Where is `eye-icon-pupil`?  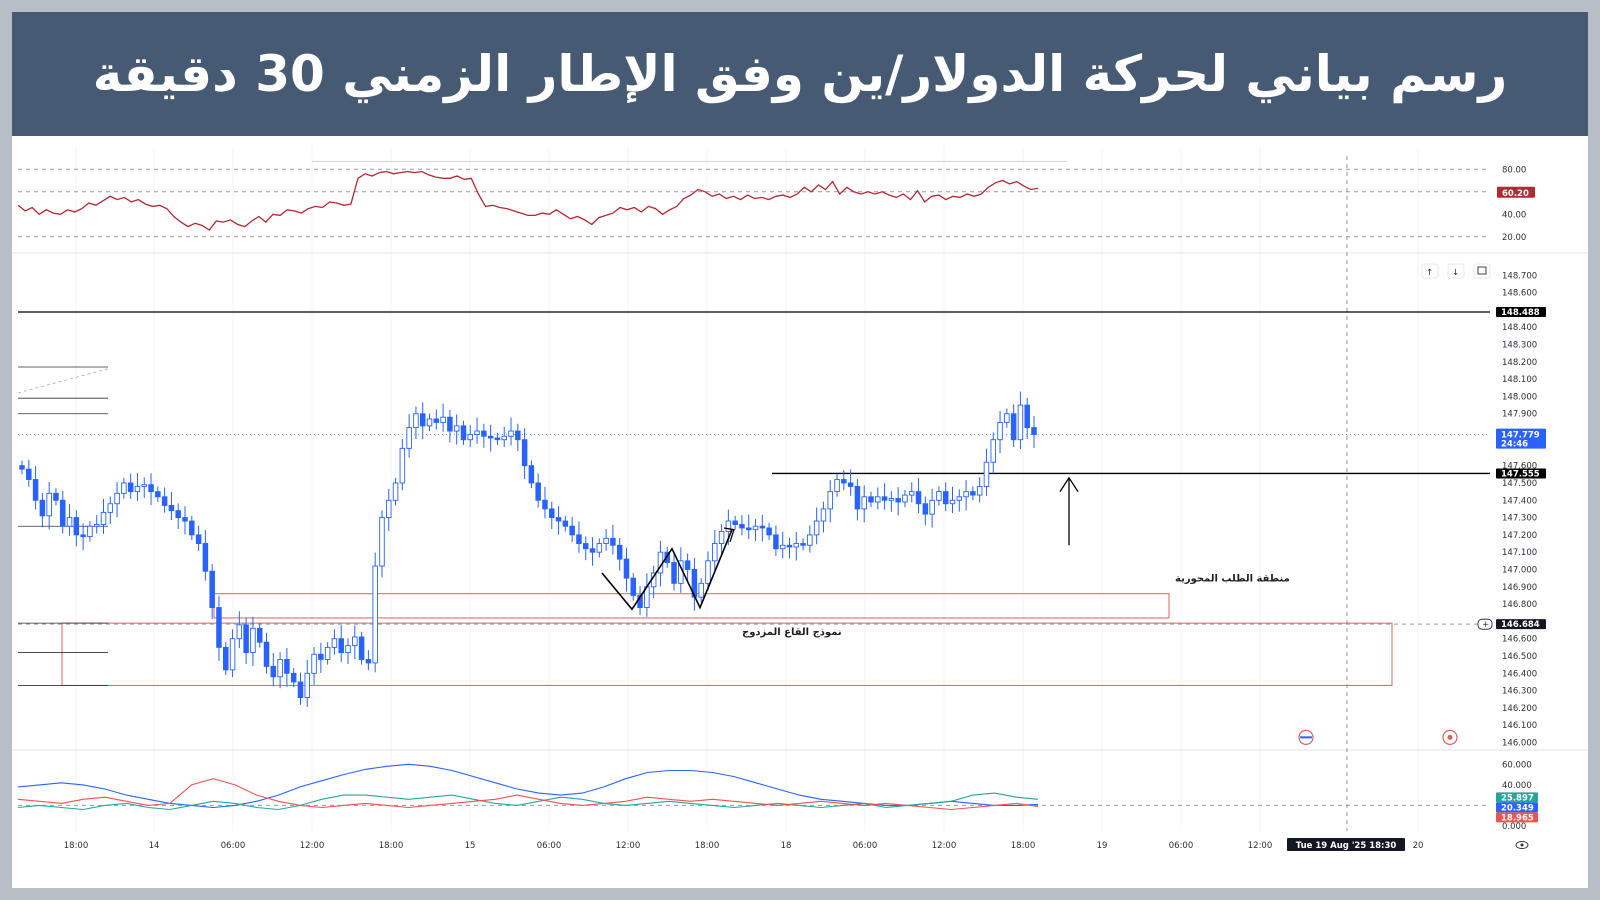 eye-icon-pupil is located at coordinates (1522, 845).